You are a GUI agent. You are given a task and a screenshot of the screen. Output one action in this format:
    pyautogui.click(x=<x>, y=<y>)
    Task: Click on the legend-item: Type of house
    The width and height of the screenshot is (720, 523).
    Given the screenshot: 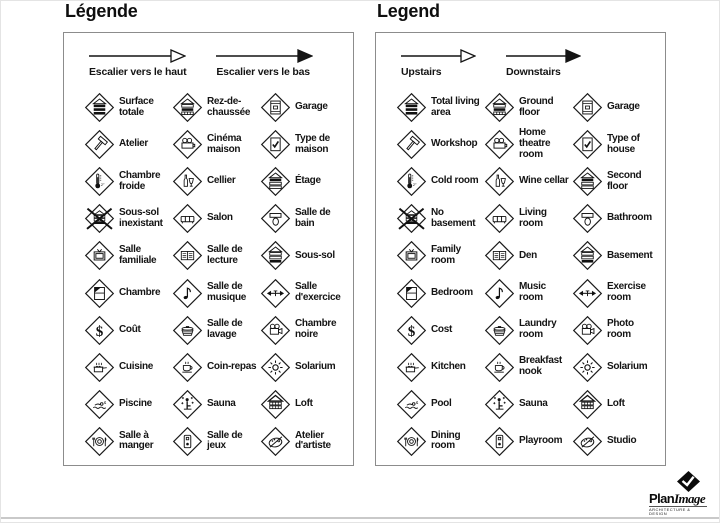 What is the action you would take?
    pyautogui.click(x=616, y=144)
    